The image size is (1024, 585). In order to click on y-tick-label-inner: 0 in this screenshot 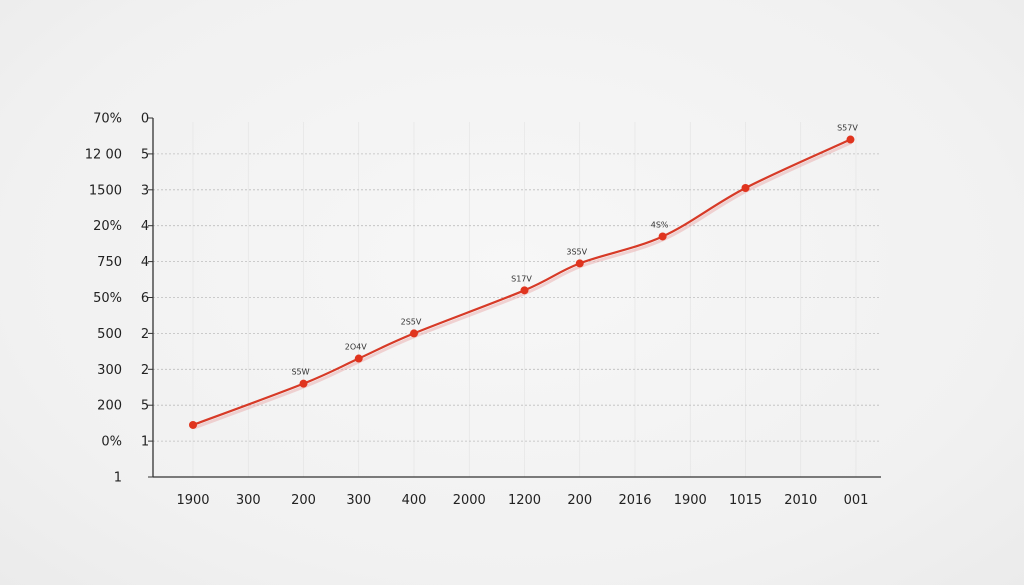, I will do `click(145, 119)`.